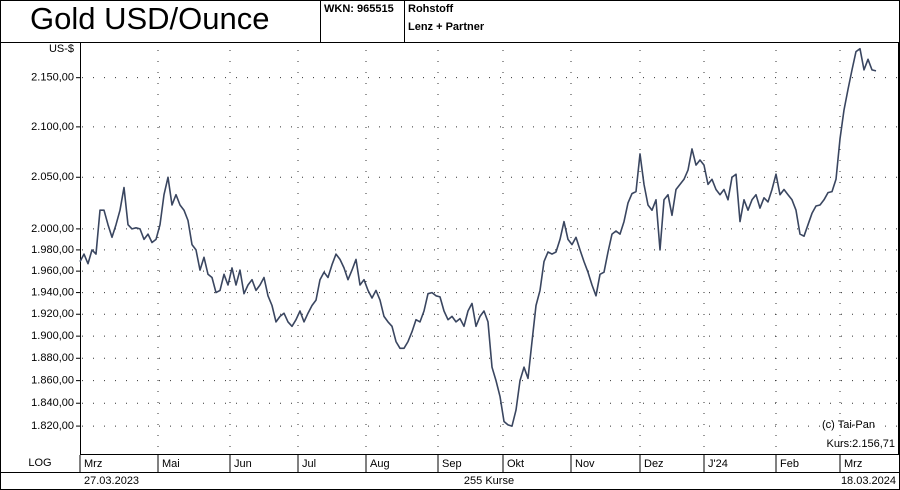 This screenshot has height=490, width=900. Describe the element at coordinates (52, 177) in the screenshot. I see `y-tick-label: 2.050,00` at that location.